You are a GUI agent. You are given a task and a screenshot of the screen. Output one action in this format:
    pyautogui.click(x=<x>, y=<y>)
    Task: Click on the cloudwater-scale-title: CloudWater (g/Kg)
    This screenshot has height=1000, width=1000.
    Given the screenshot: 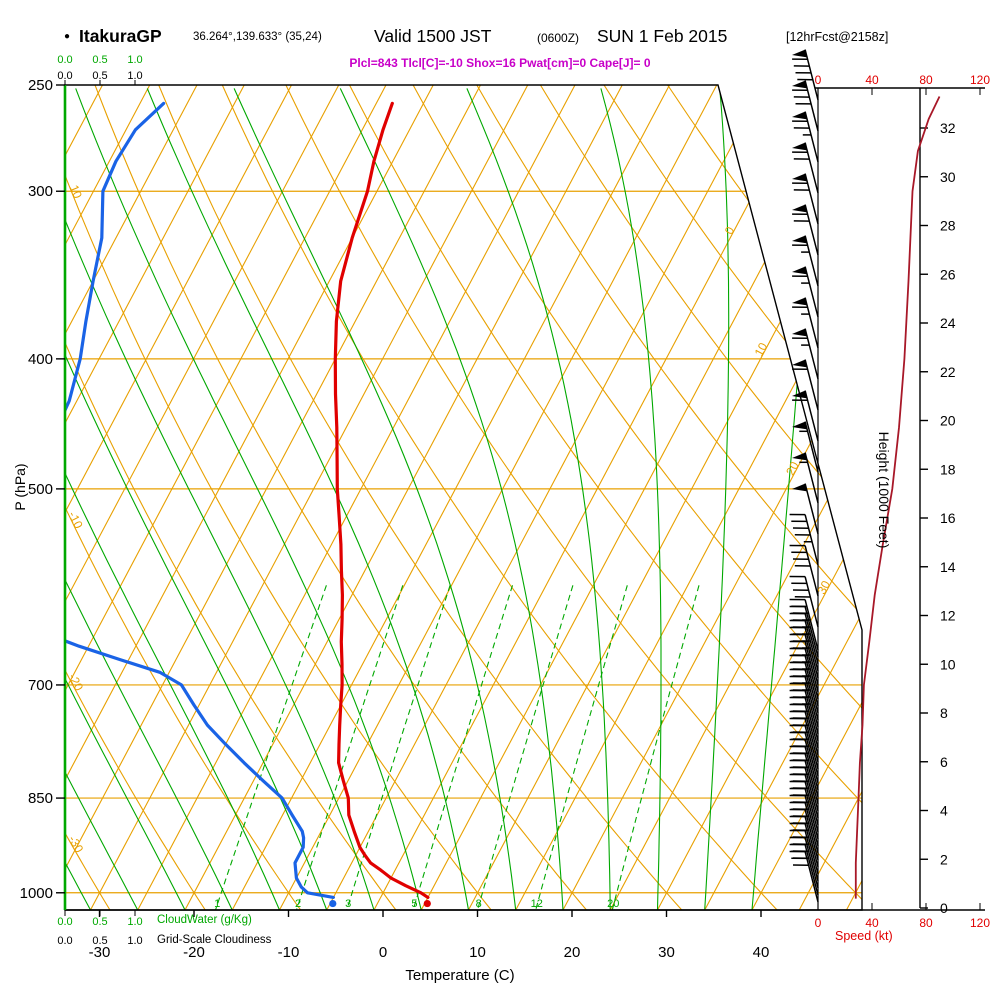 What is the action you would take?
    pyautogui.click(x=204, y=920)
    